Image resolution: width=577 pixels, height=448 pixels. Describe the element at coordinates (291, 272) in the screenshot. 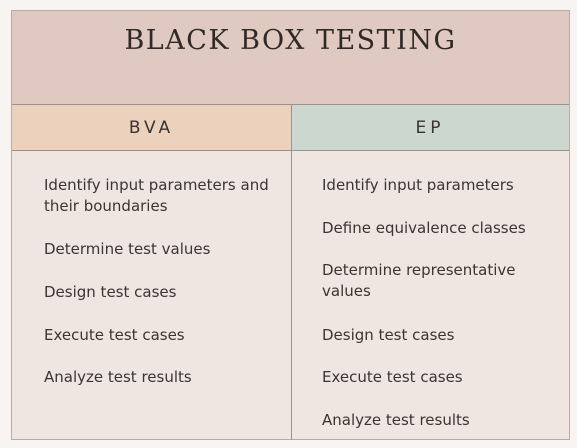

I see `column-divider` at that location.